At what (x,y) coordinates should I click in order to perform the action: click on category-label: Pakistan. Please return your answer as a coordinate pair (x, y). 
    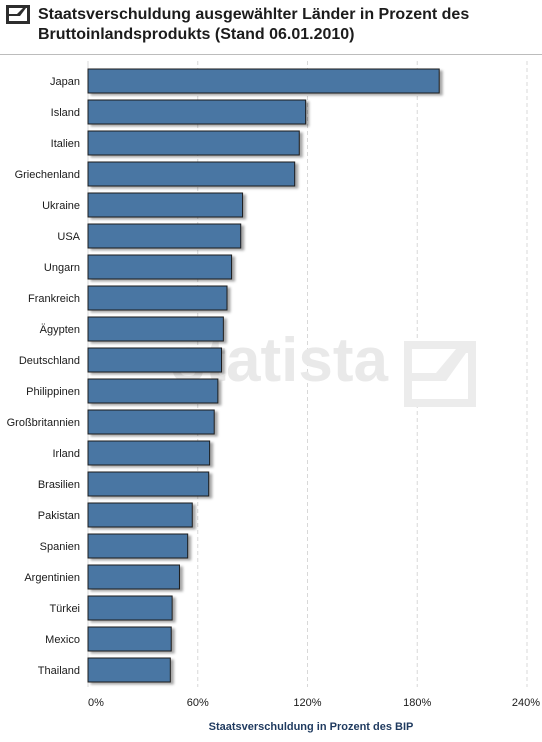
    Looking at the image, I should click on (59, 516).